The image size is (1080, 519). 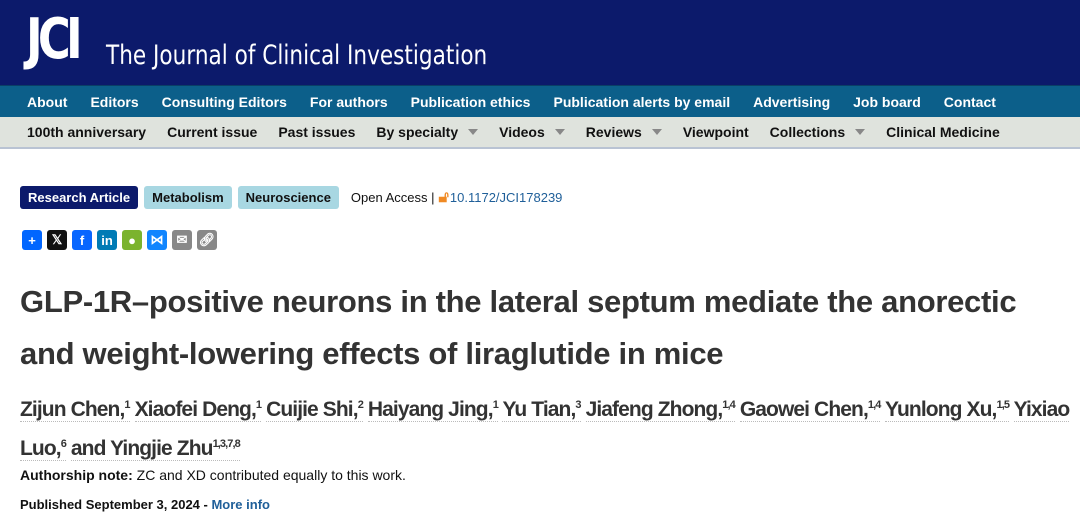 I want to click on tag-research-article: Research Article, so click(x=79, y=197).